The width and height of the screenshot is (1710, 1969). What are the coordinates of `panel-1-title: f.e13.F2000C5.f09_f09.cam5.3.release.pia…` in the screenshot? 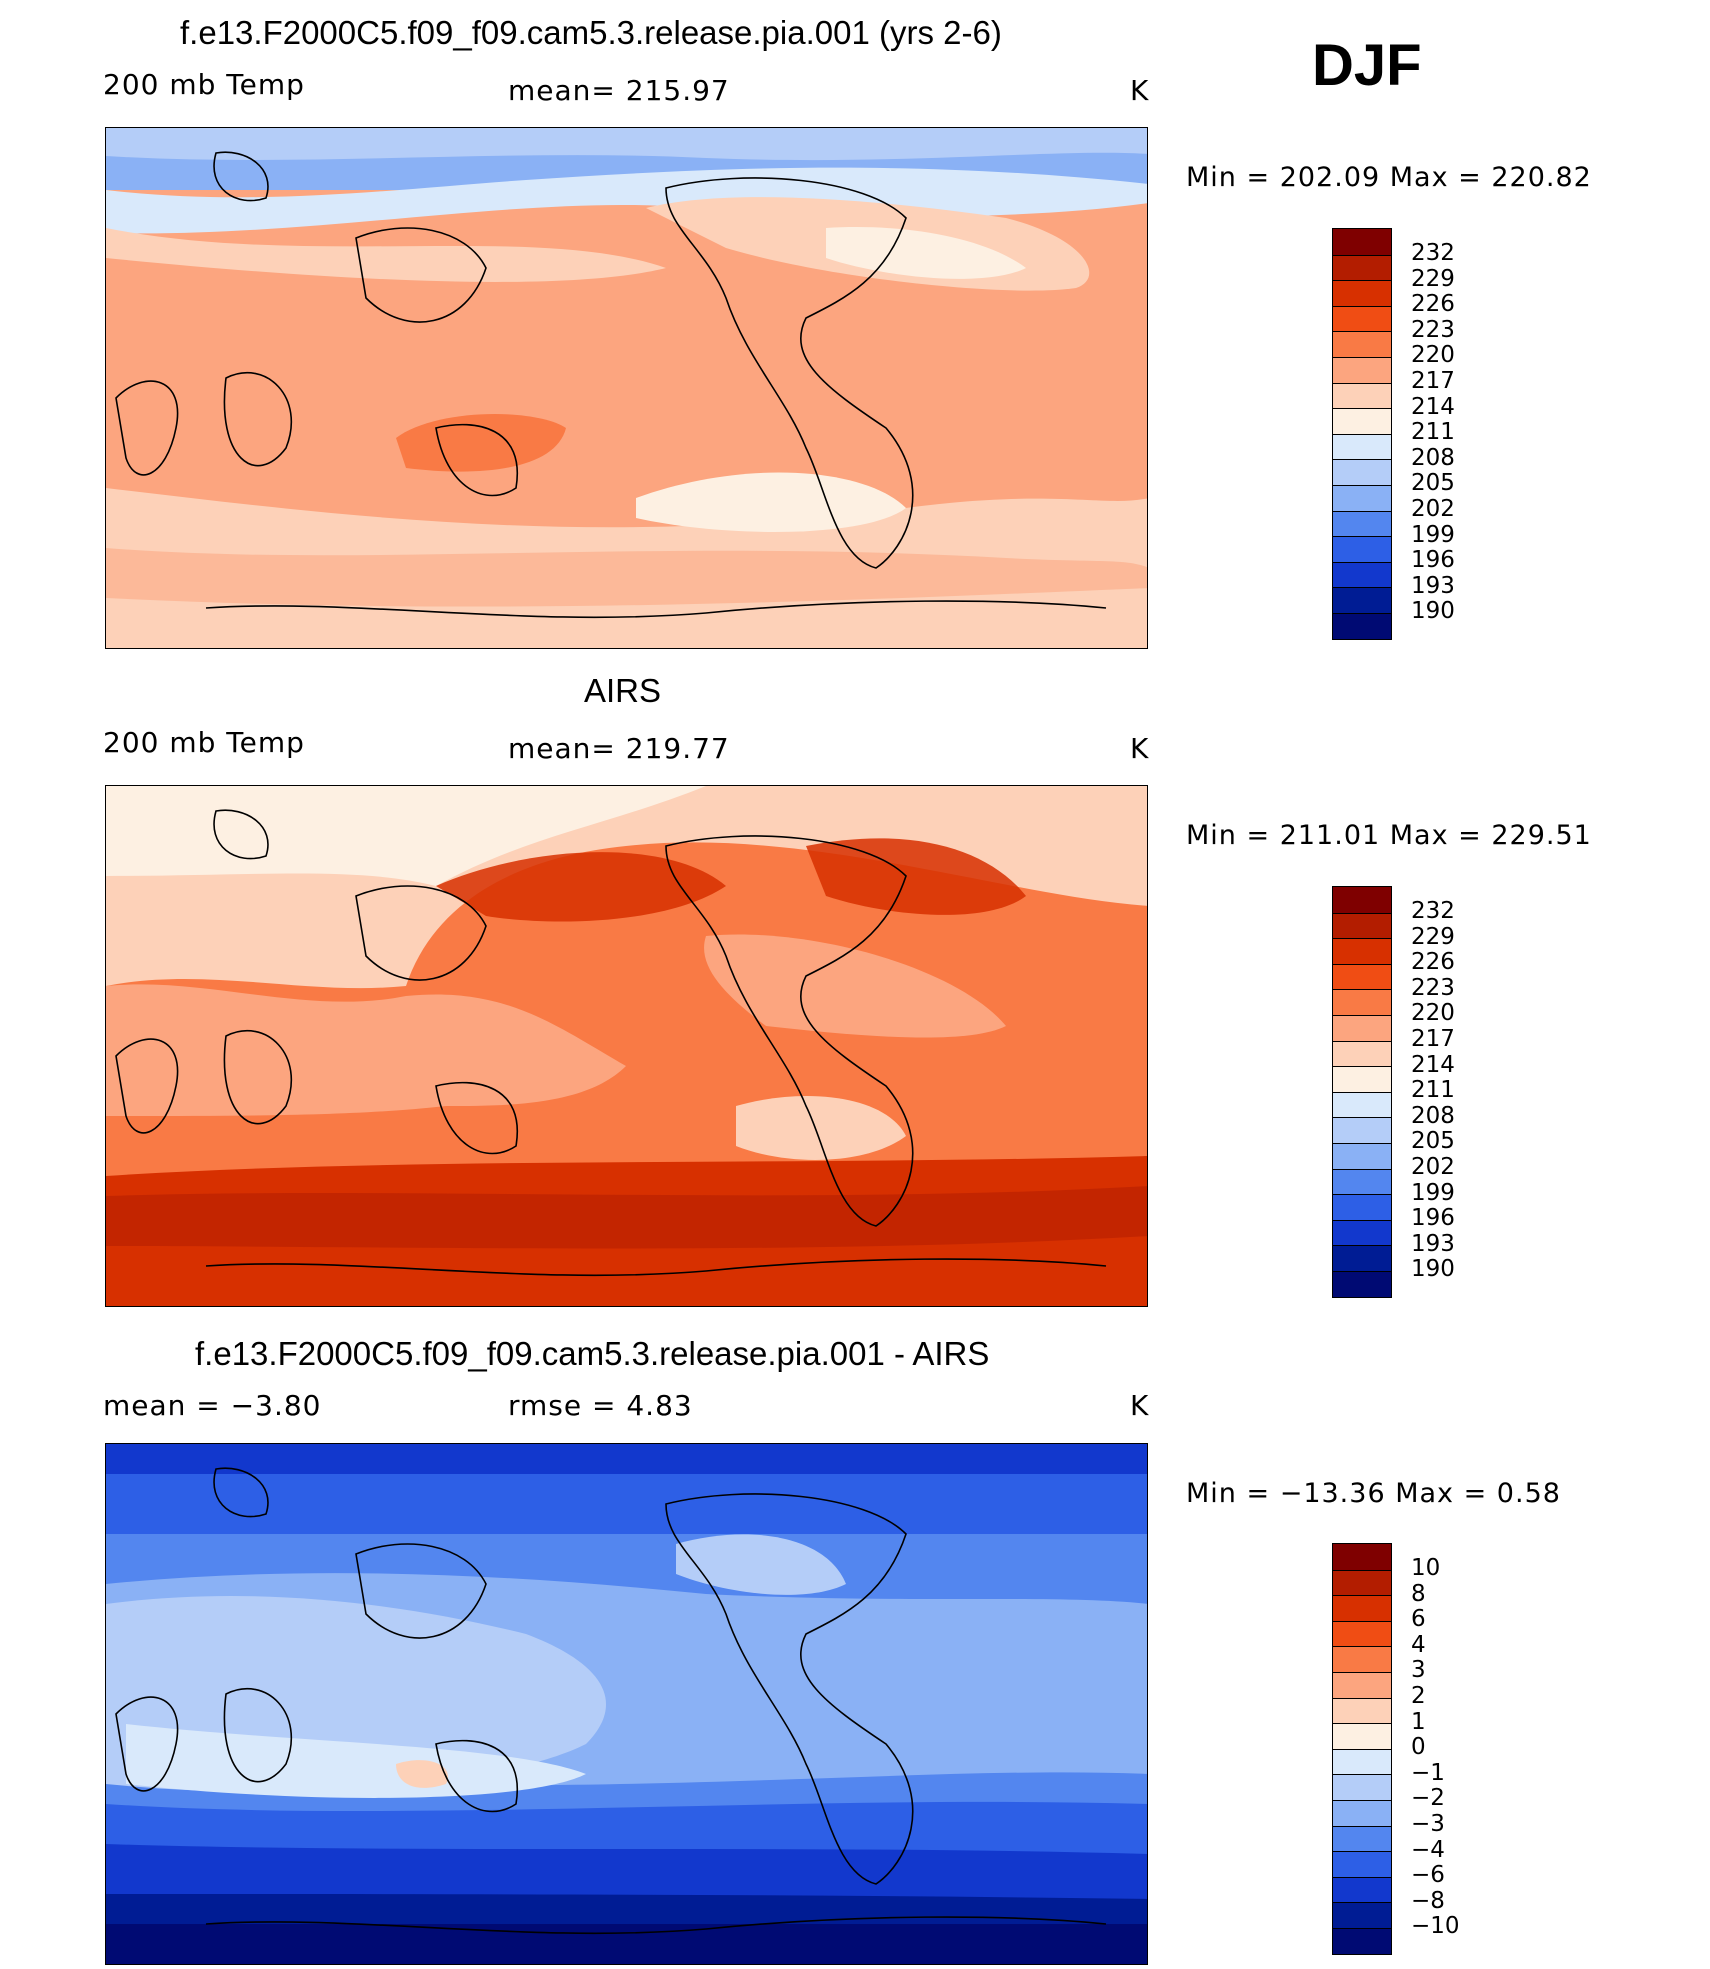 It's located at (591, 32).